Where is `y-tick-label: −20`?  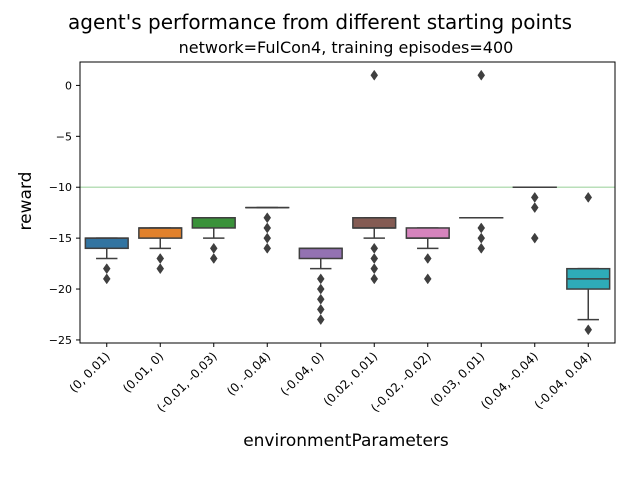 y-tick-label: −20 is located at coordinates (60, 289).